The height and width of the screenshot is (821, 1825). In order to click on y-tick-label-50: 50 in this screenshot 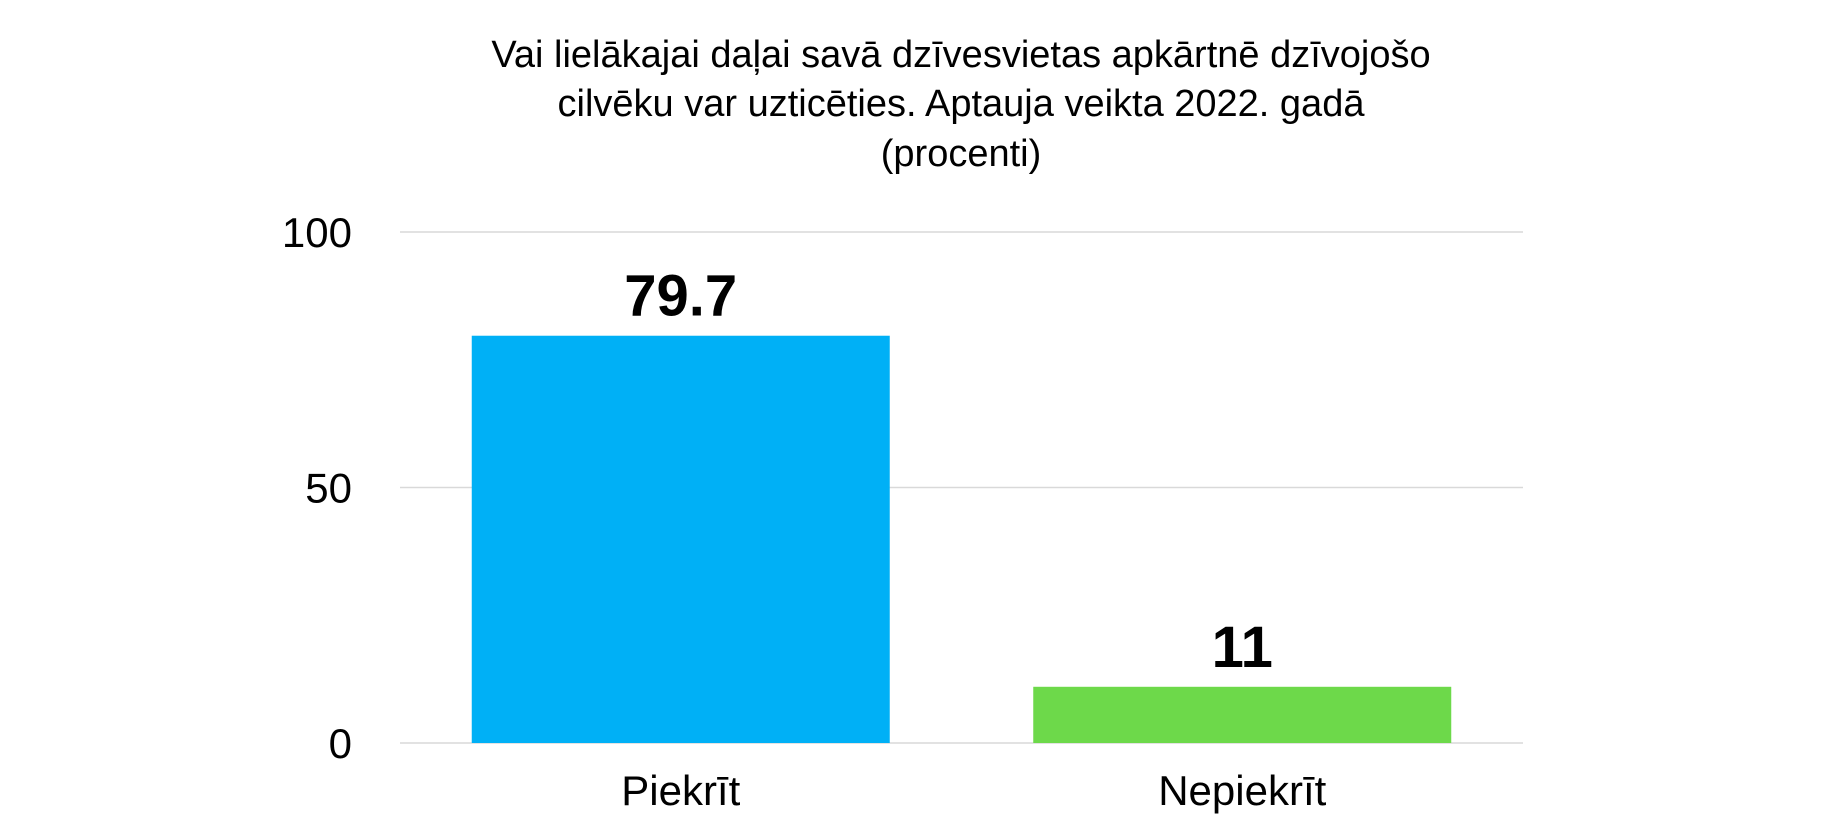, I will do `click(328, 488)`.